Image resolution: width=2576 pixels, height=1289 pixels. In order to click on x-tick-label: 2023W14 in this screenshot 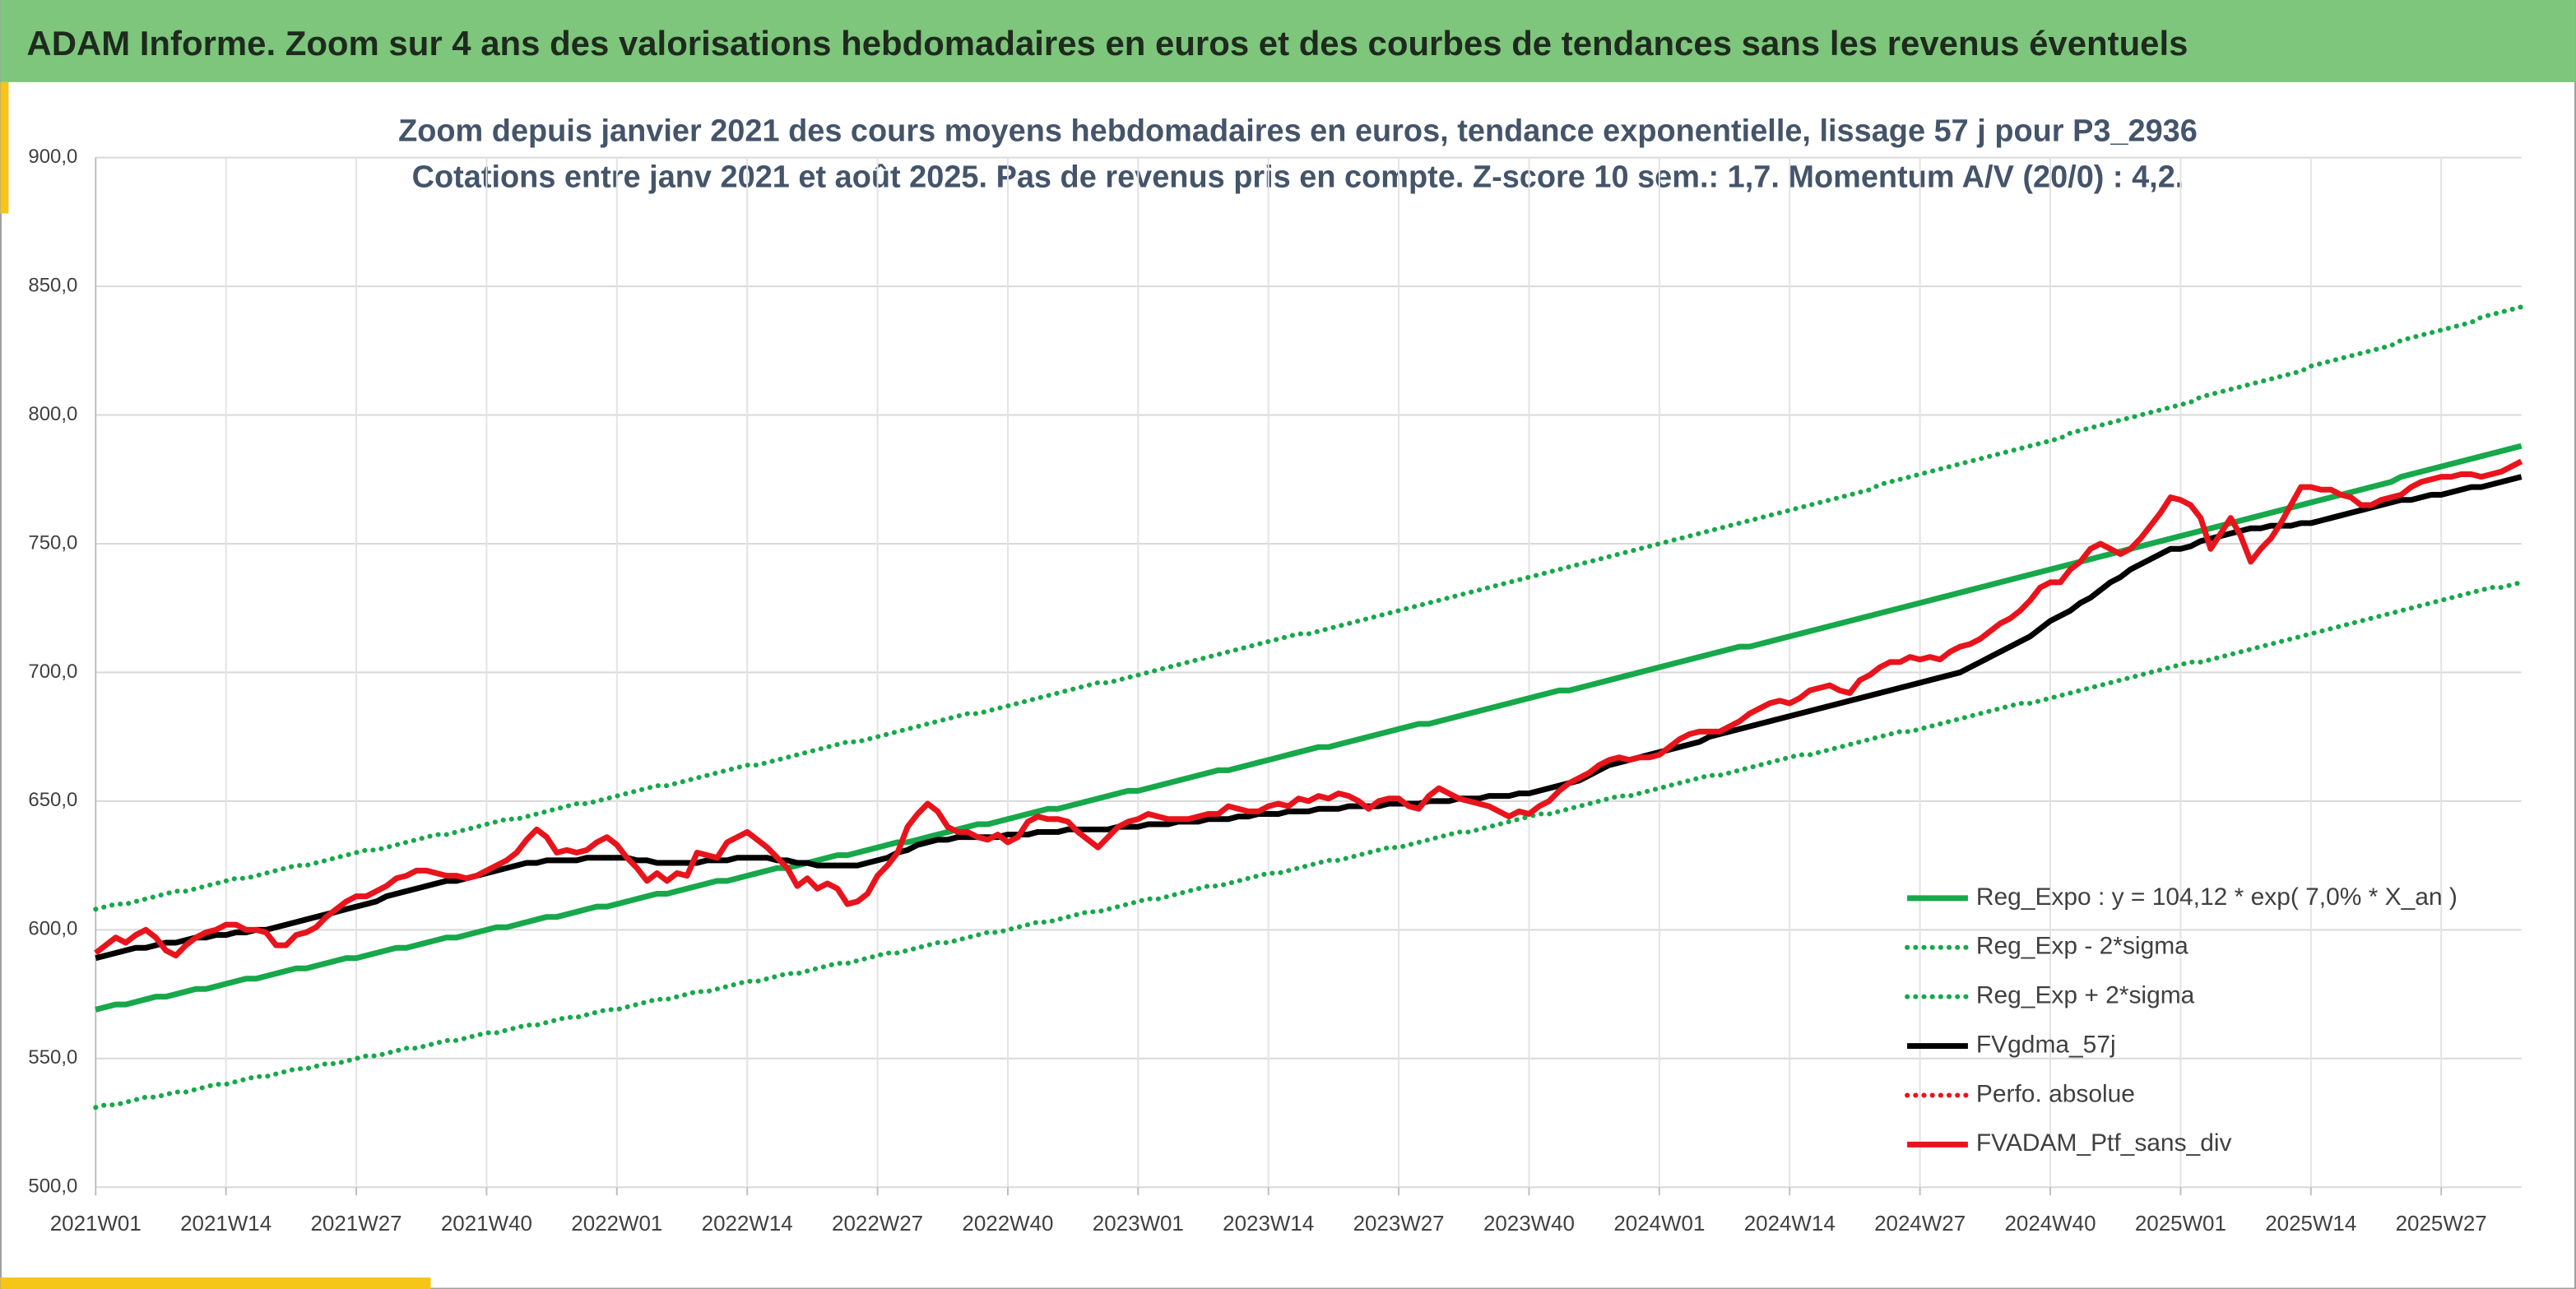, I will do `click(1268, 1224)`.